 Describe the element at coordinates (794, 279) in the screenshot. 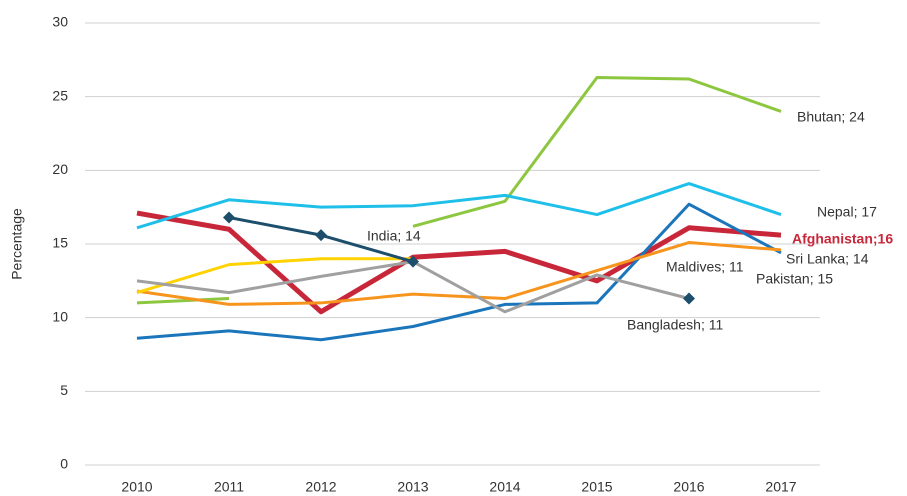

I see `annotation: Pakistan; 15` at that location.